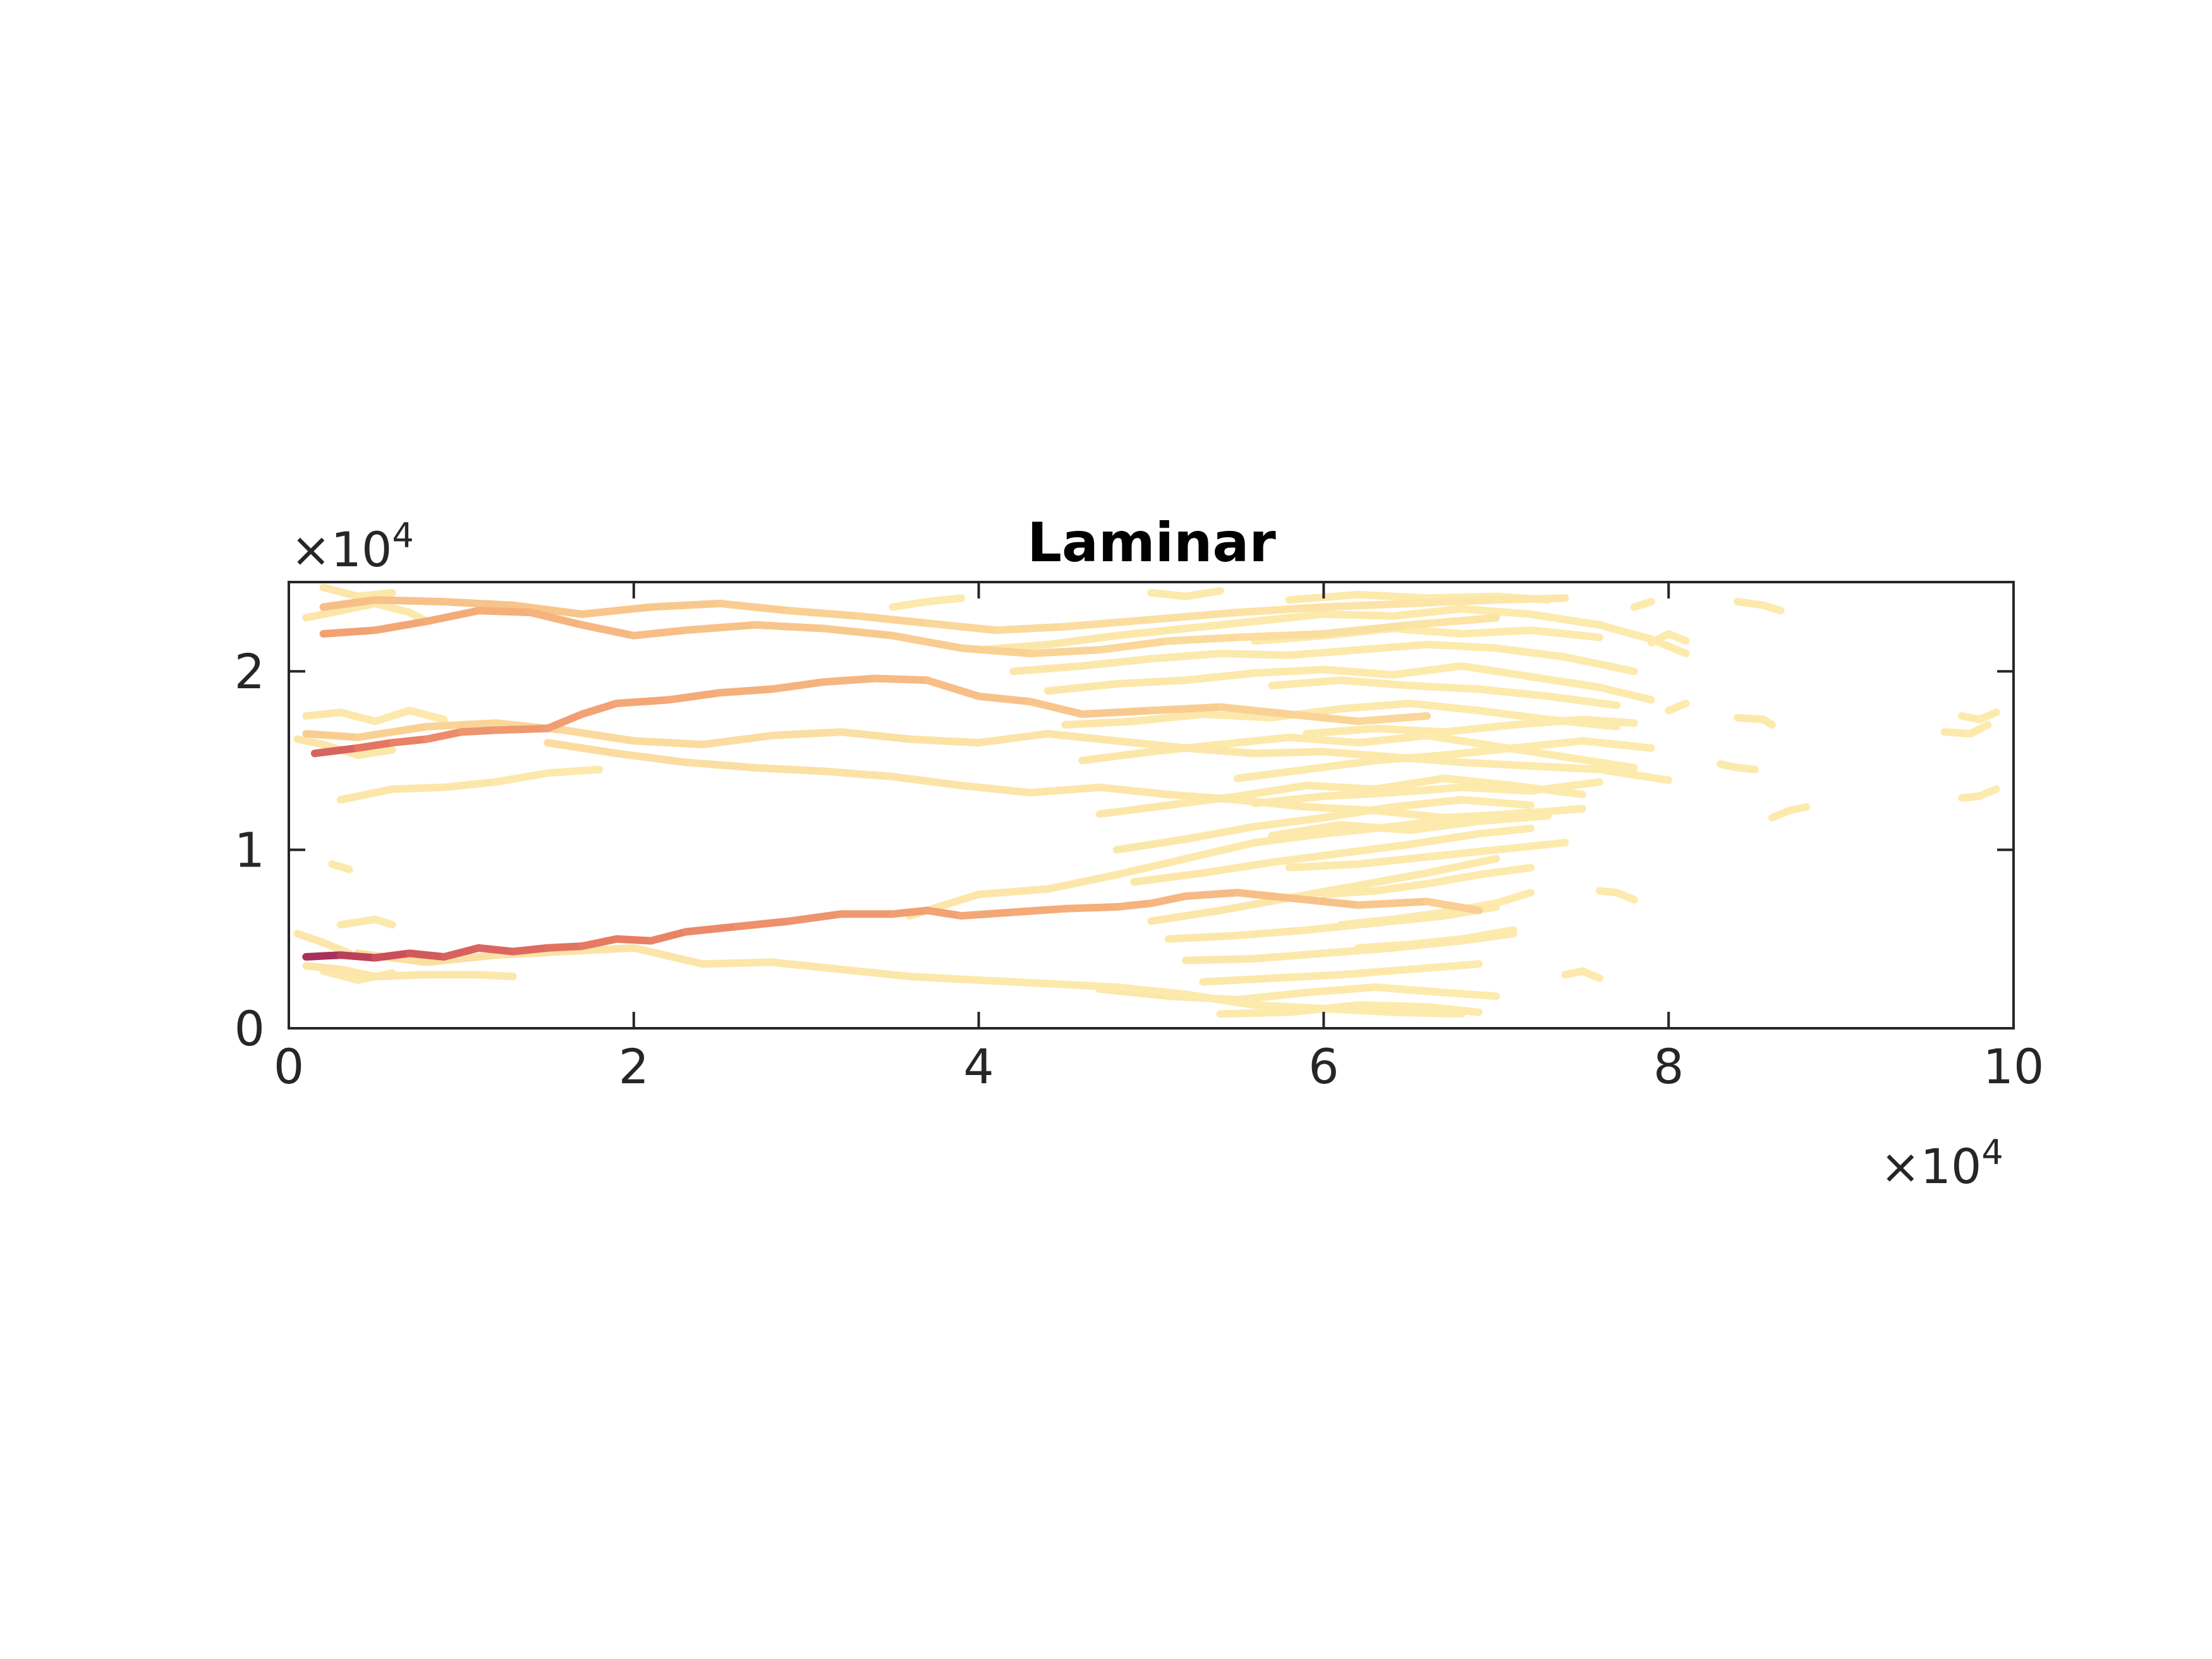 The image size is (2212, 1659). Describe the element at coordinates (289, 1066) in the screenshot. I see `x-tick-label: 0` at that location.